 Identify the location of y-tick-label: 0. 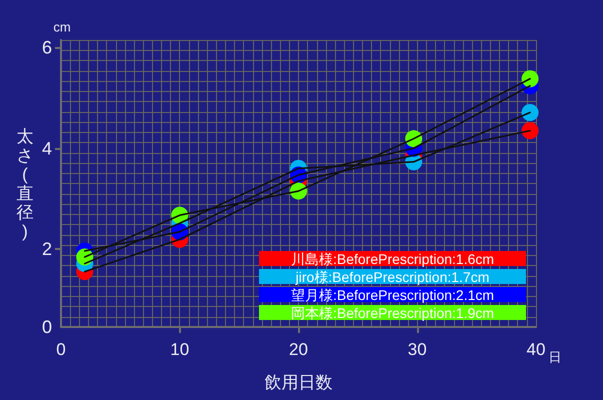
(47, 327).